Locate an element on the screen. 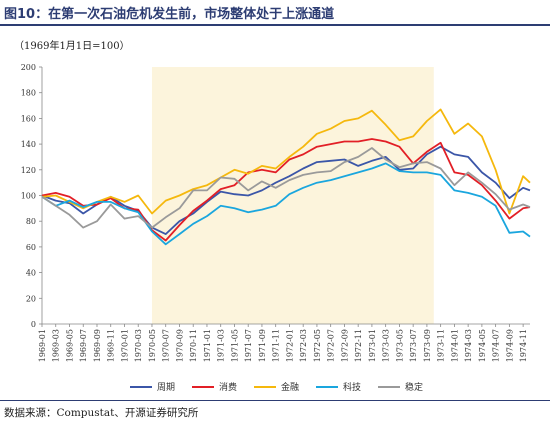 Image resolution: width=550 pixels, height=425 pixels. x-tick-label: 1972-11 is located at coordinates (358, 345).